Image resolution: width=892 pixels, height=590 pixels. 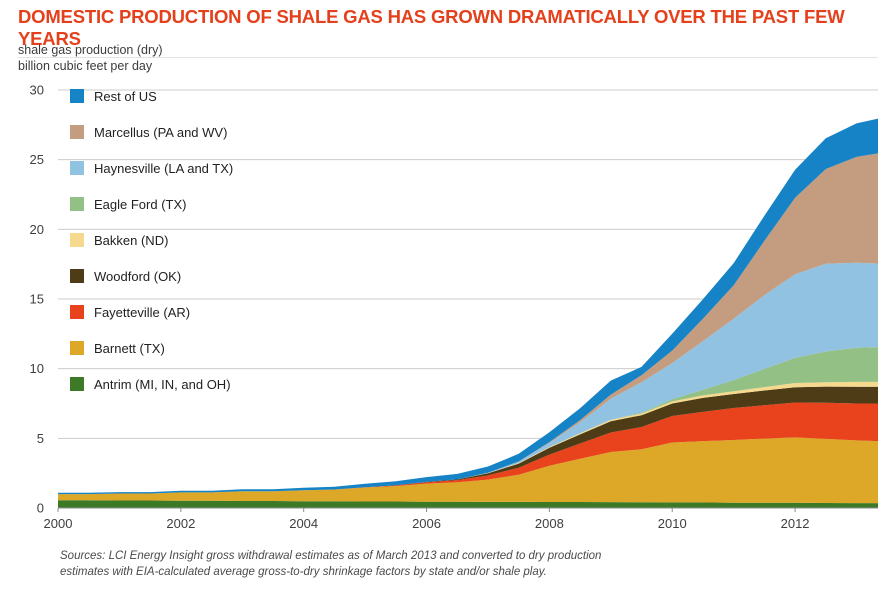 I want to click on legend-label: Barnett (TX), so click(x=129, y=348).